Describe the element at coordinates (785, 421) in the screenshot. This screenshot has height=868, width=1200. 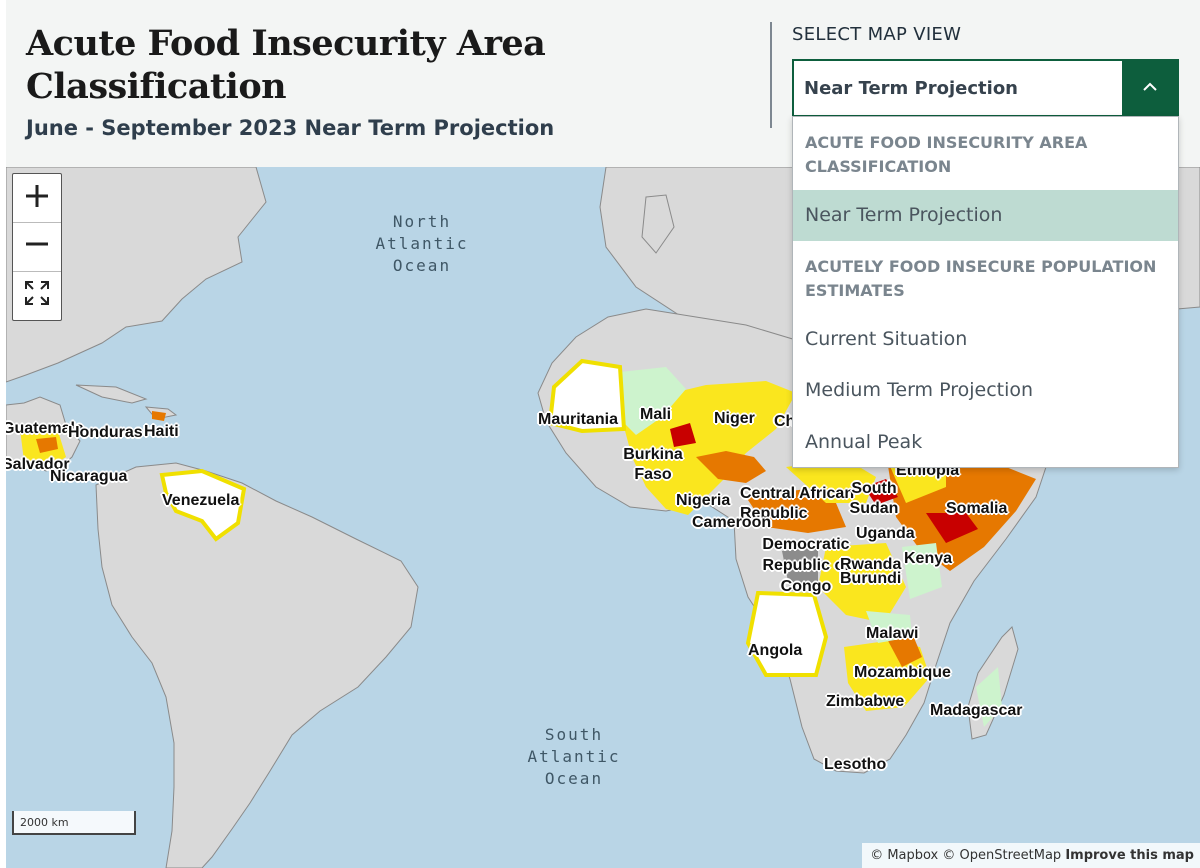
I see `country-label-chad: Ch` at that location.